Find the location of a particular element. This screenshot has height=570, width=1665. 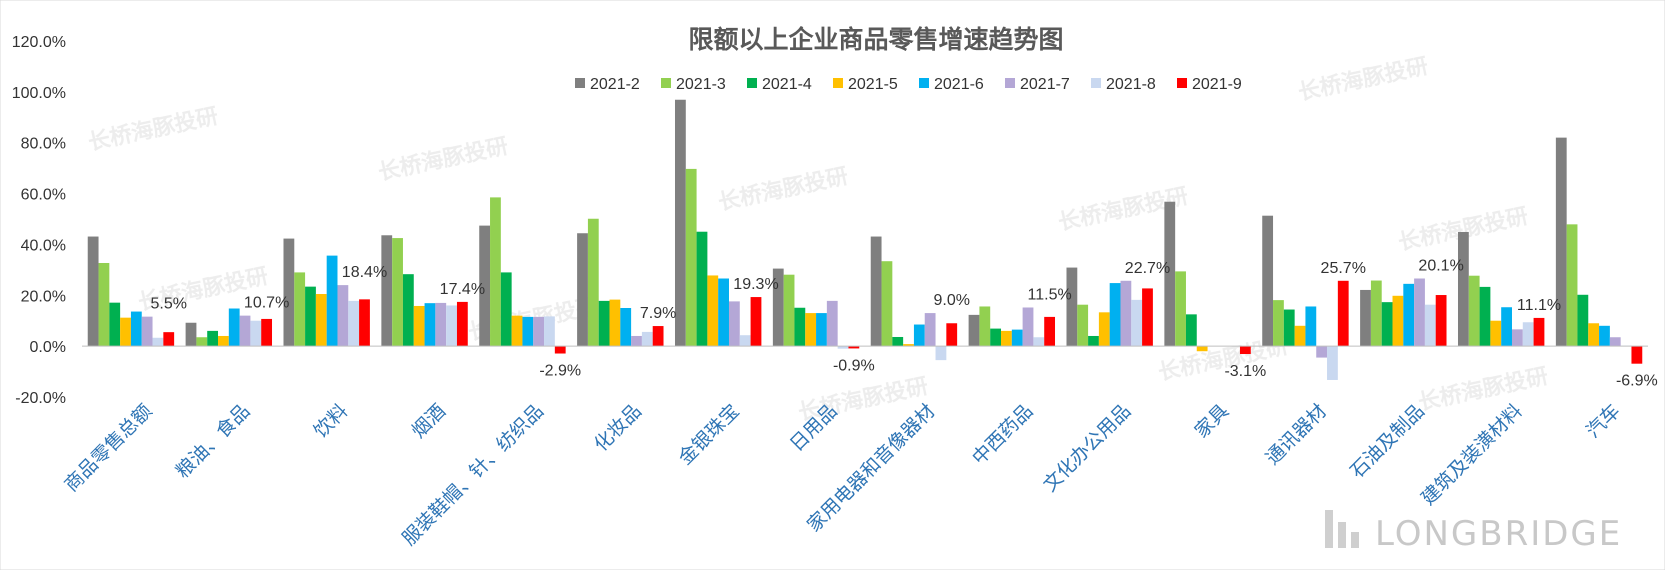

data-label: 22.7% is located at coordinates (1147, 268).